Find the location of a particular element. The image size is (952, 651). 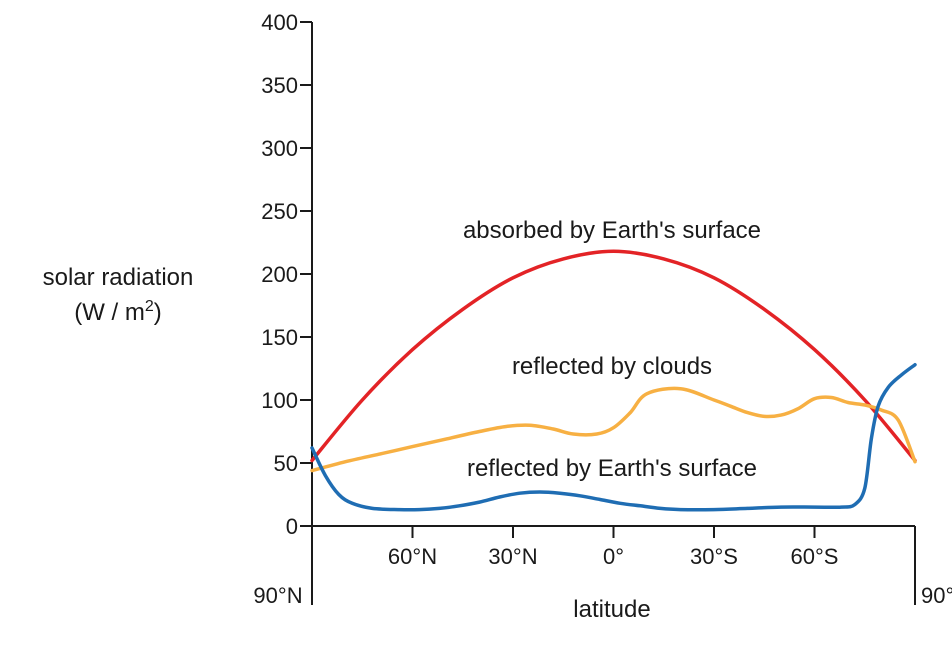

y-tick-label: 50 is located at coordinates (286, 463).